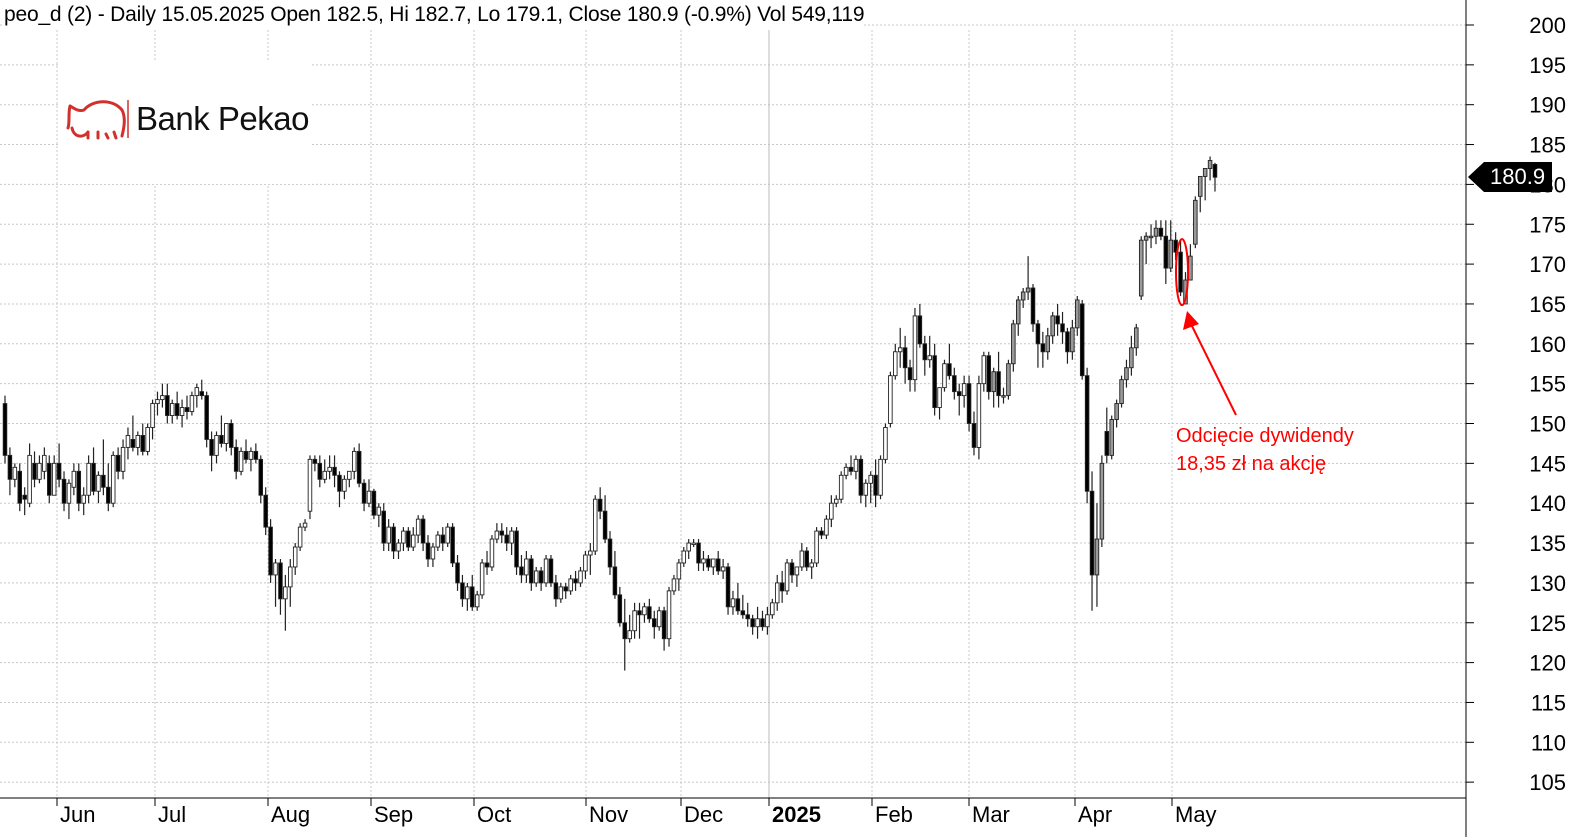  What do you see at coordinates (393, 814) in the screenshot?
I see `x-tick-label: Sep` at bounding box center [393, 814].